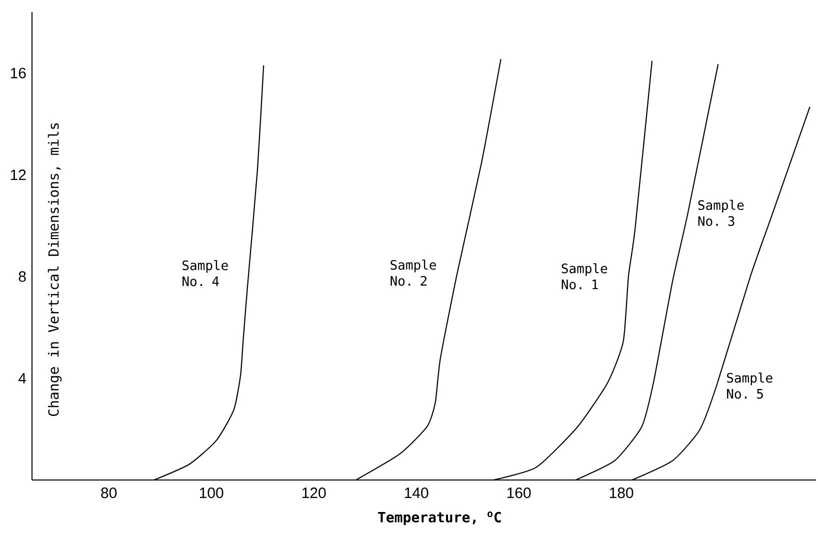  I want to click on series-label: Sample No. 5, so click(749, 385).